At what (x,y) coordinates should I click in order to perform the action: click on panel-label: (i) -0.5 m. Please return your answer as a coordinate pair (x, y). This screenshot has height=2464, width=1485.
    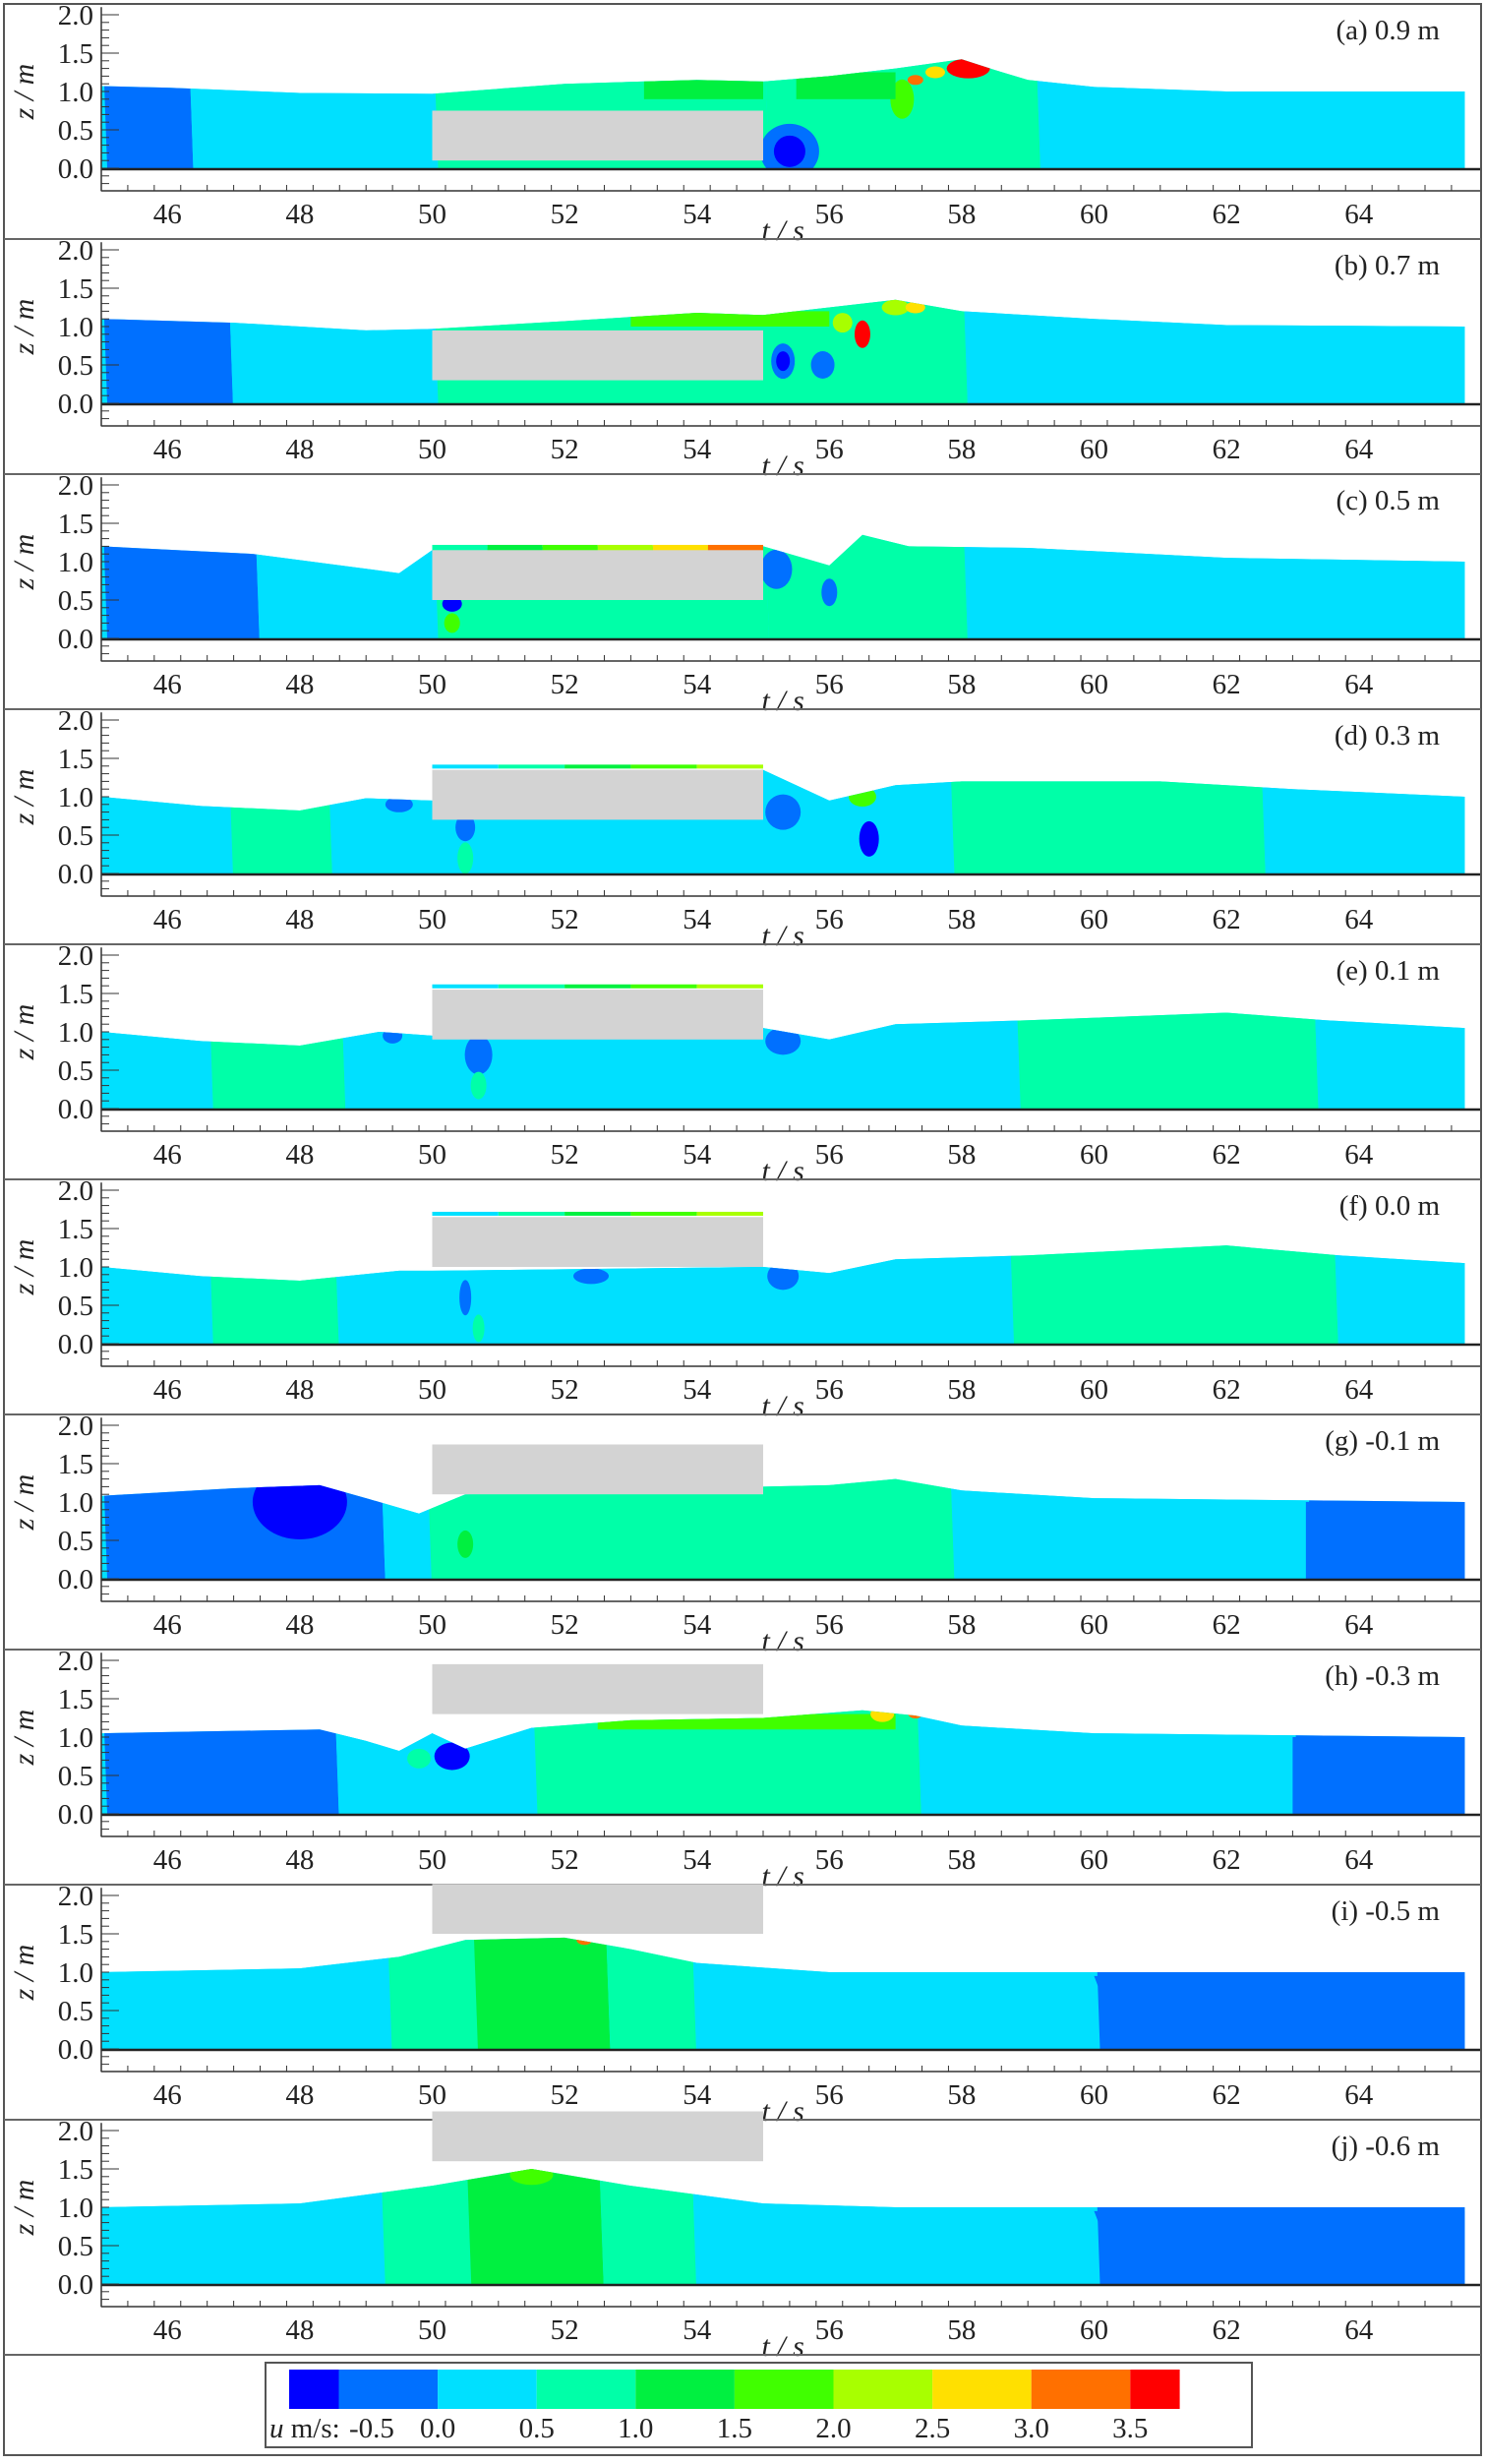
    Looking at the image, I should click on (1386, 1911).